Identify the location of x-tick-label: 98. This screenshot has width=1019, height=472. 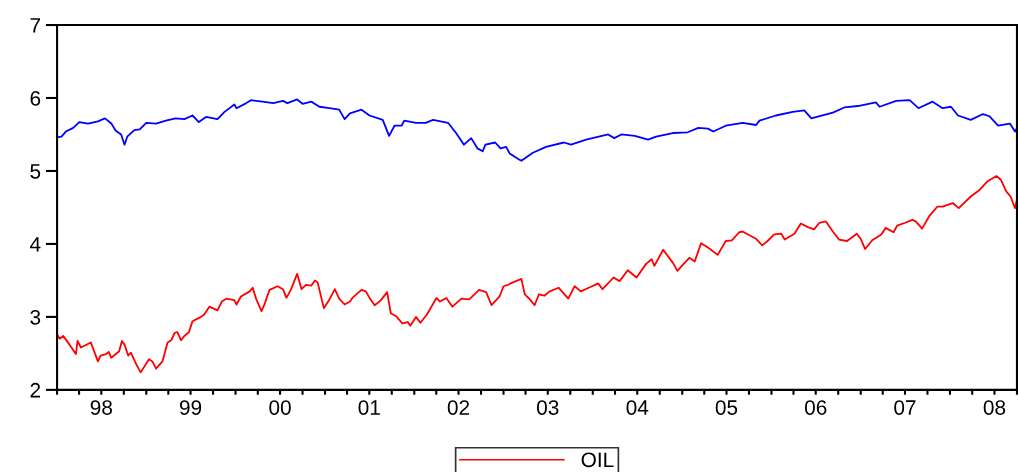
(101, 407).